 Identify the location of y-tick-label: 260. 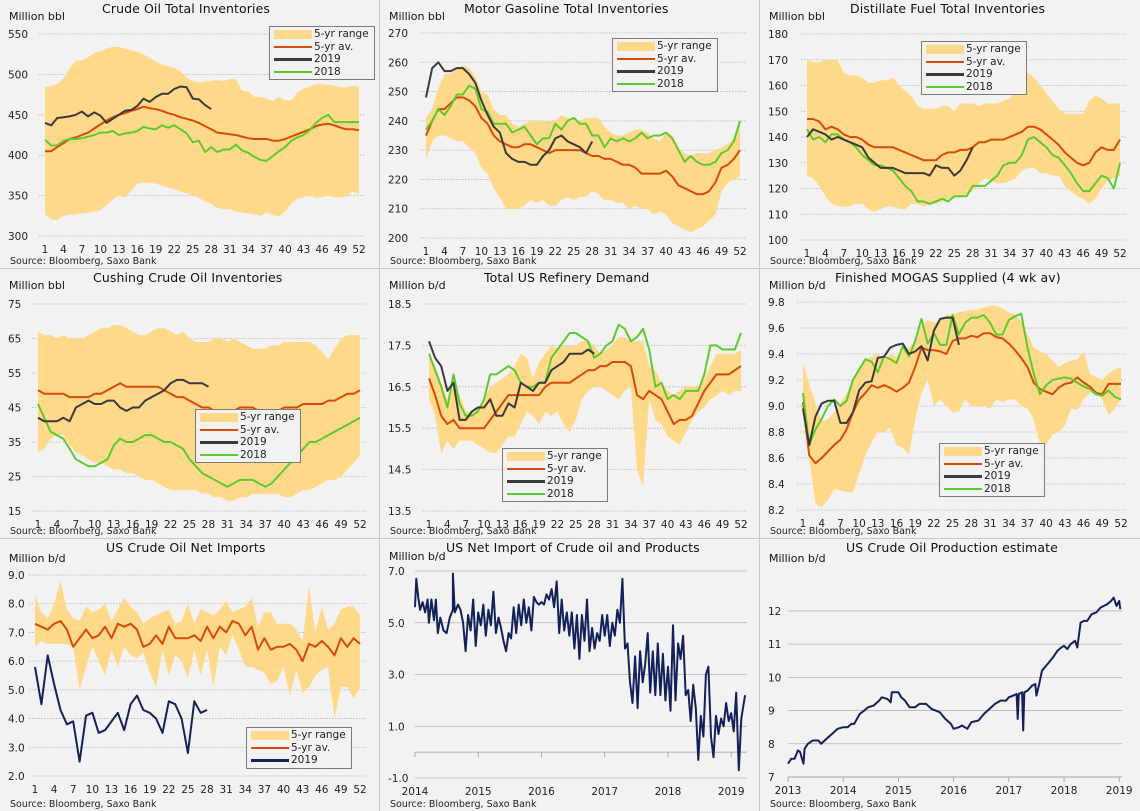
(398, 63).